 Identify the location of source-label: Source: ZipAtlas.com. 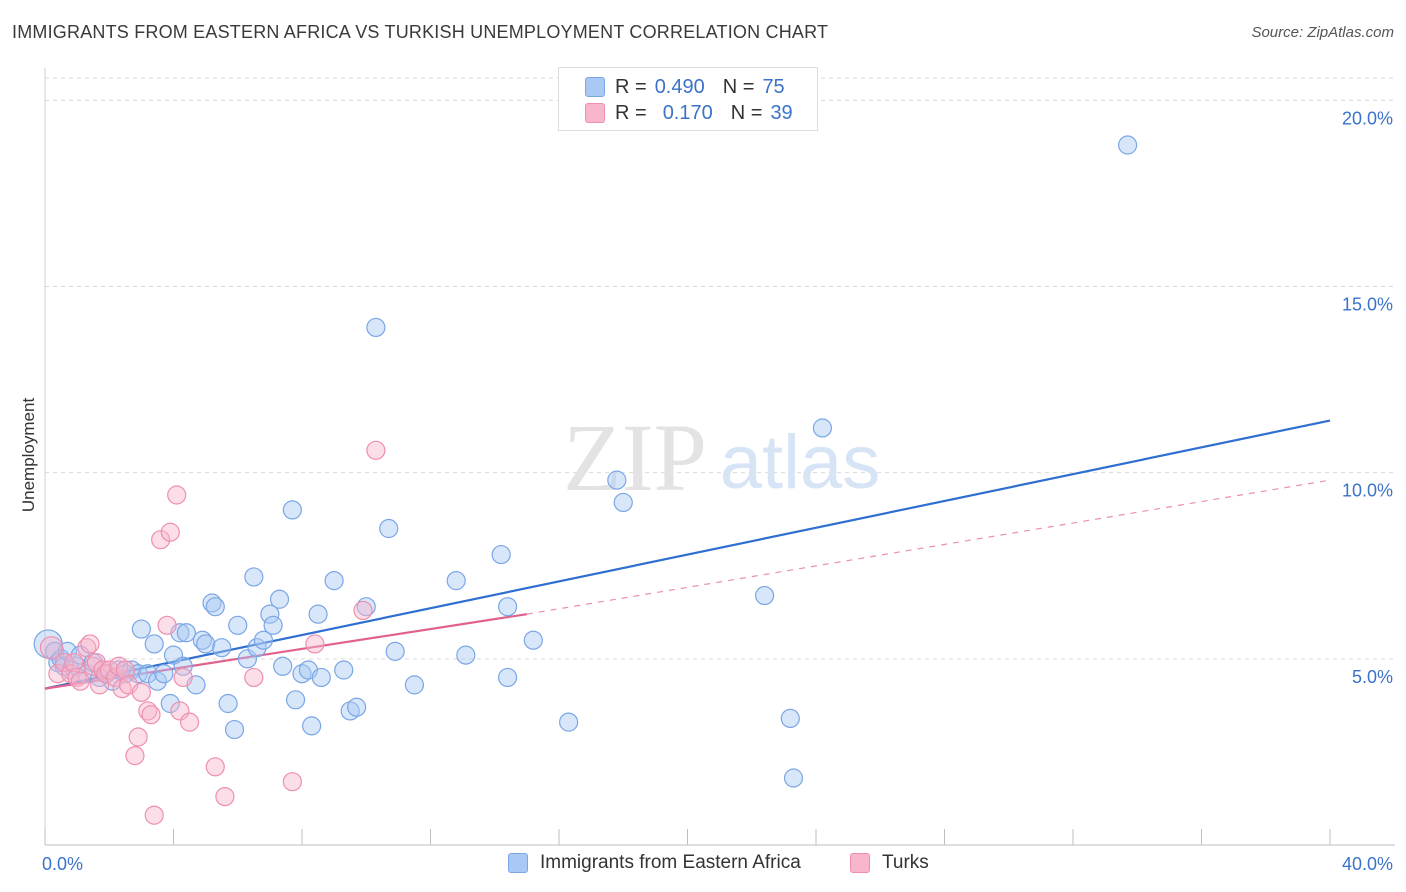
(1322, 32).